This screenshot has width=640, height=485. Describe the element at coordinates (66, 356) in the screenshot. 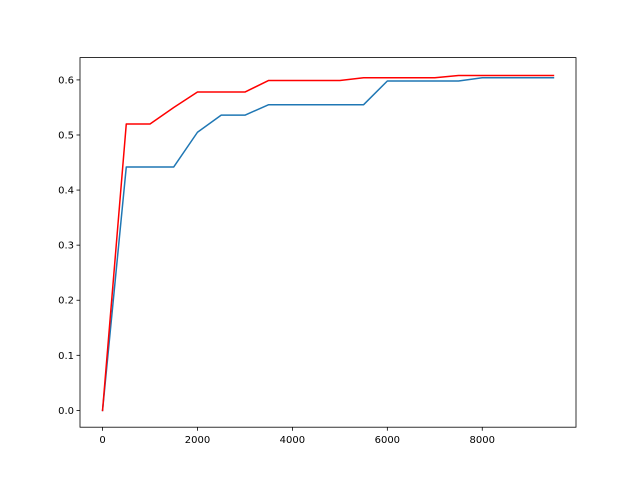

I see `y-tick-label: 0.1` at that location.